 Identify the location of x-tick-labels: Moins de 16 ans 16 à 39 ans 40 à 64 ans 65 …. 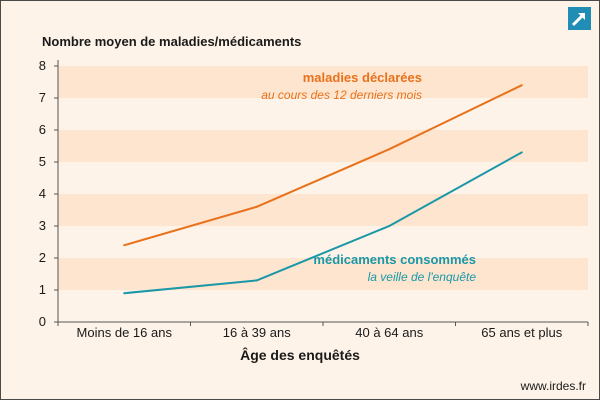
(320, 332).